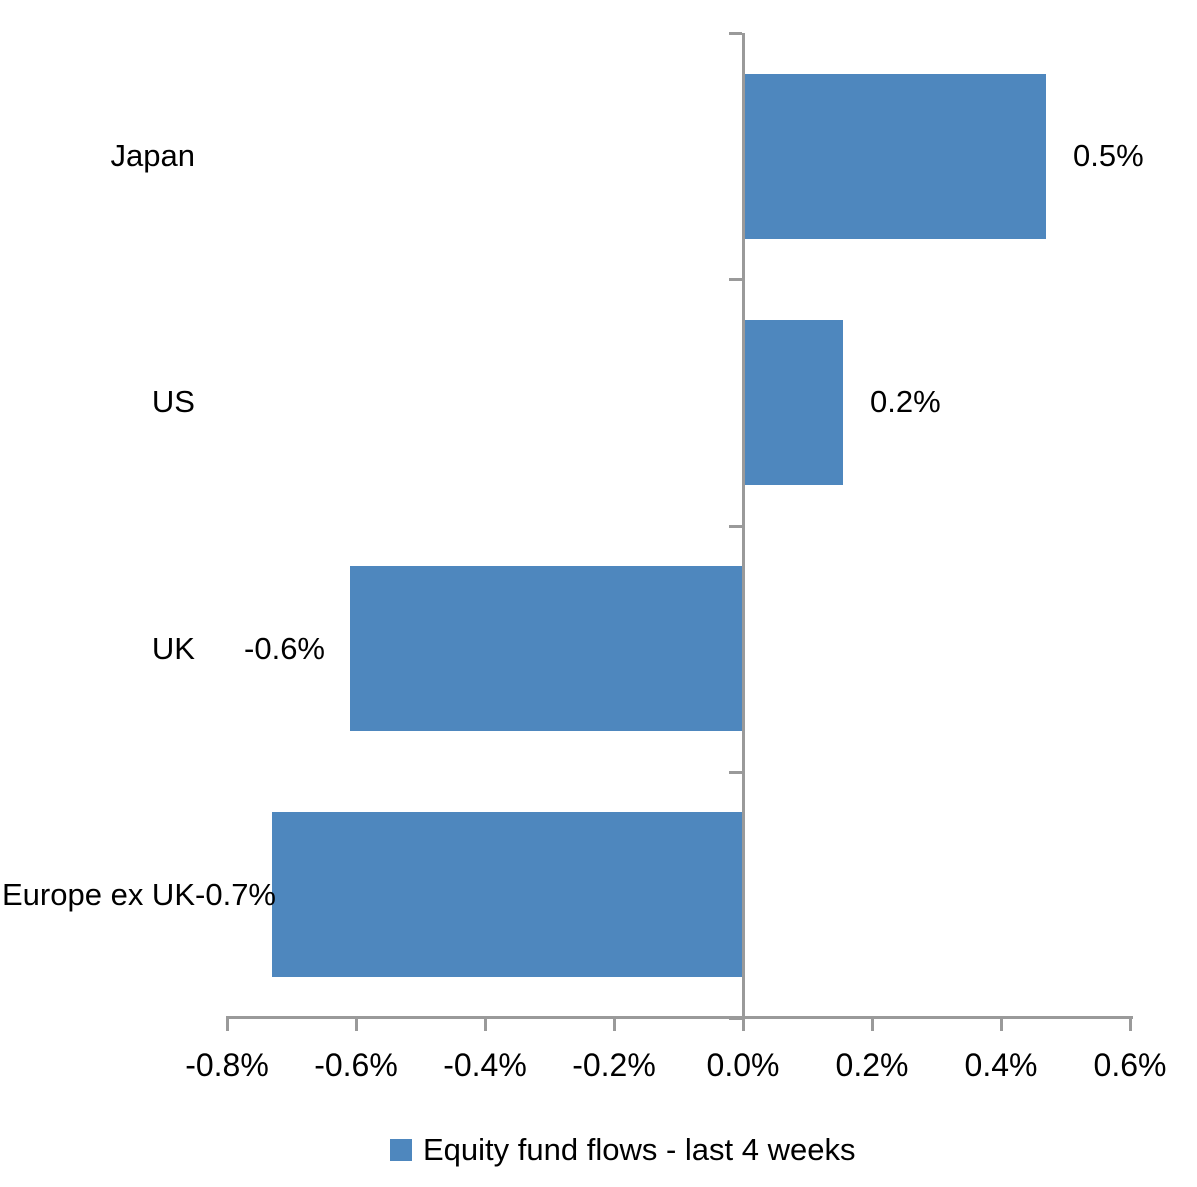 This screenshot has height=1187, width=1197. Describe the element at coordinates (743, 526) in the screenshot. I see `y-axis-line` at that location.